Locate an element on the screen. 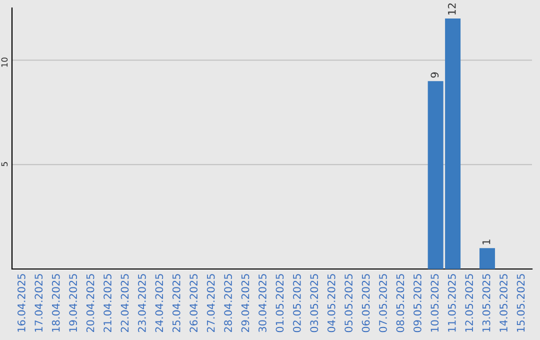  x-tick-label: 07.05.2025 is located at coordinates (383, 303).